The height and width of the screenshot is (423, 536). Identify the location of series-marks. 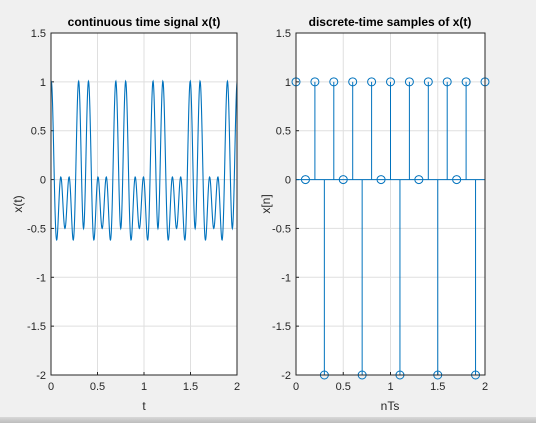
(144, 160).